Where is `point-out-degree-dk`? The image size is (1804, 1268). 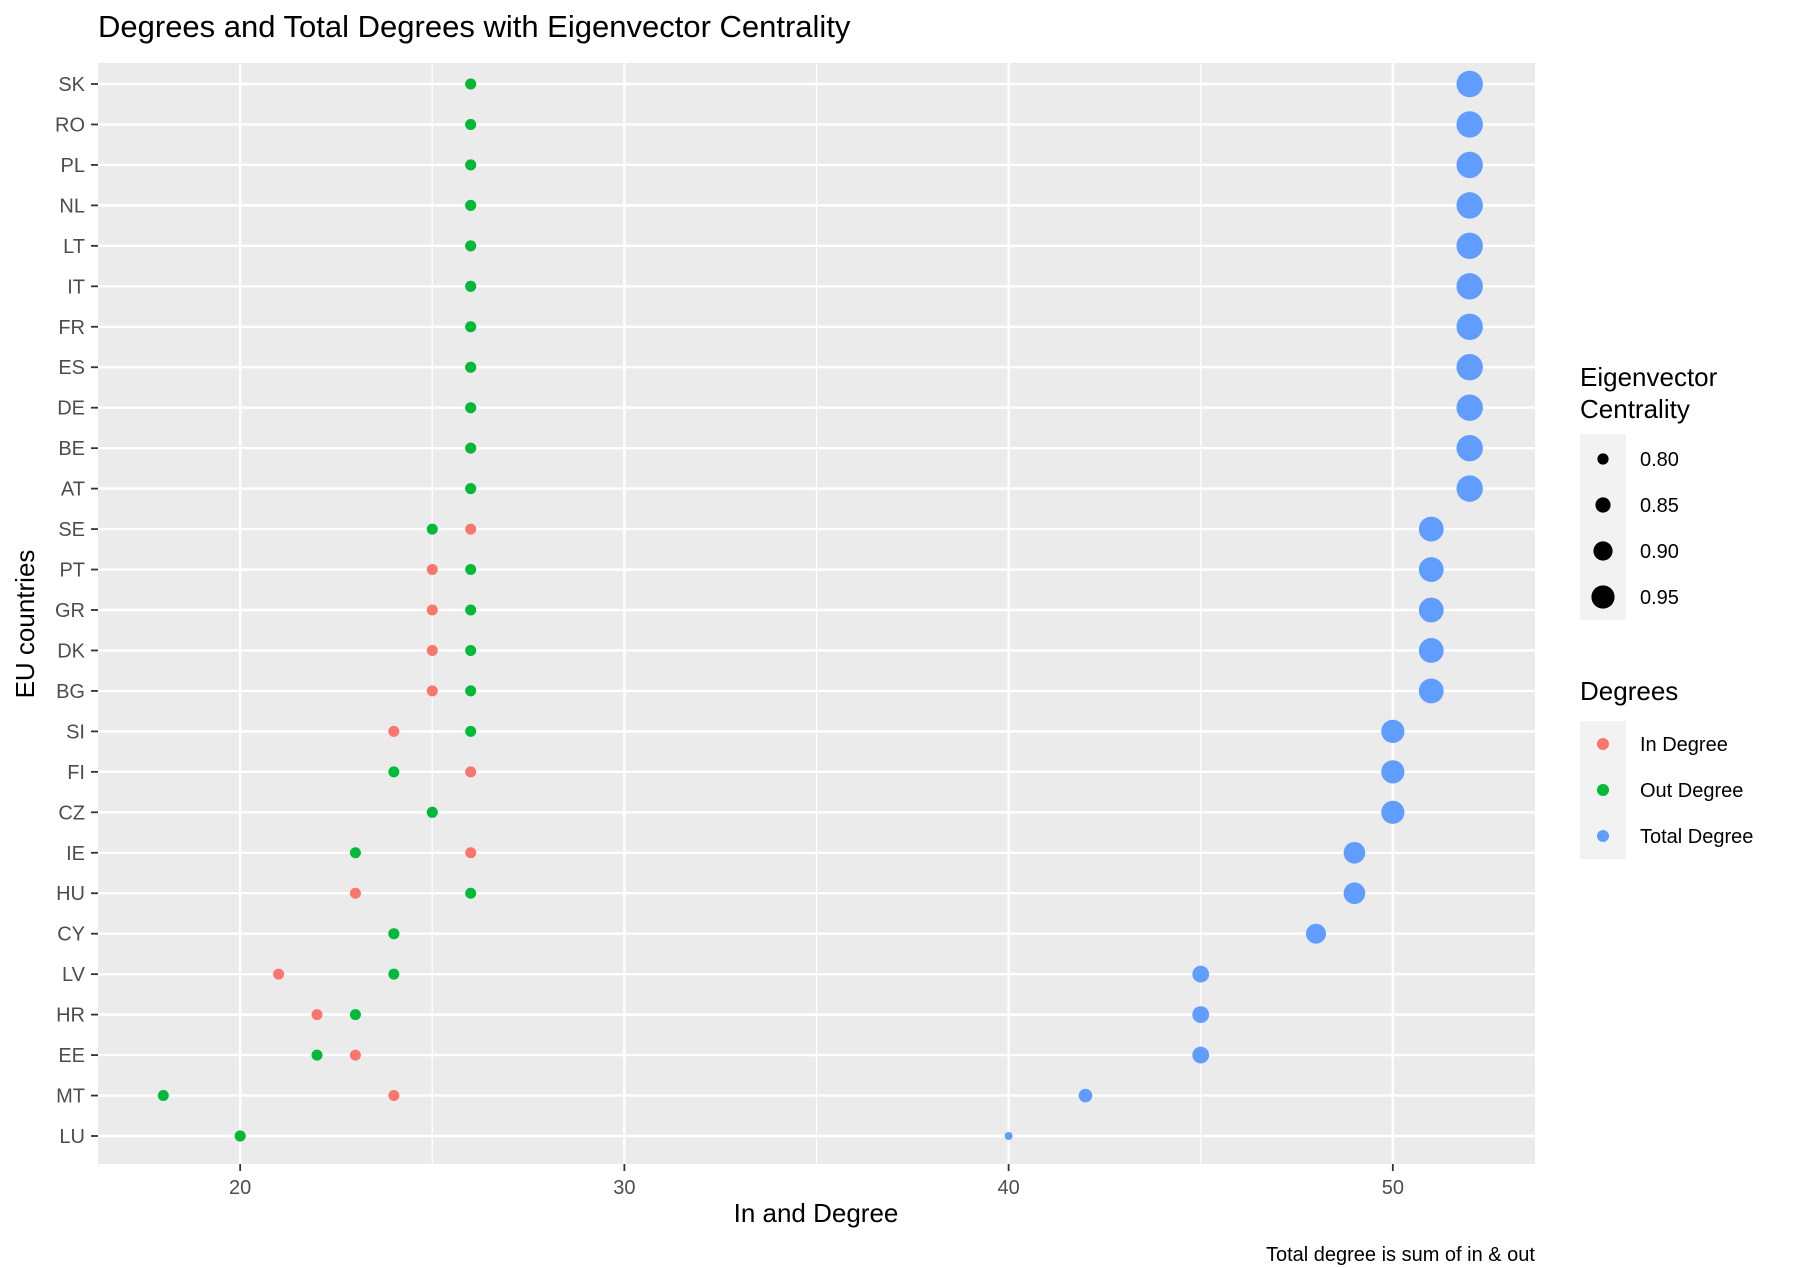 point-out-degree-dk is located at coordinates (471, 650).